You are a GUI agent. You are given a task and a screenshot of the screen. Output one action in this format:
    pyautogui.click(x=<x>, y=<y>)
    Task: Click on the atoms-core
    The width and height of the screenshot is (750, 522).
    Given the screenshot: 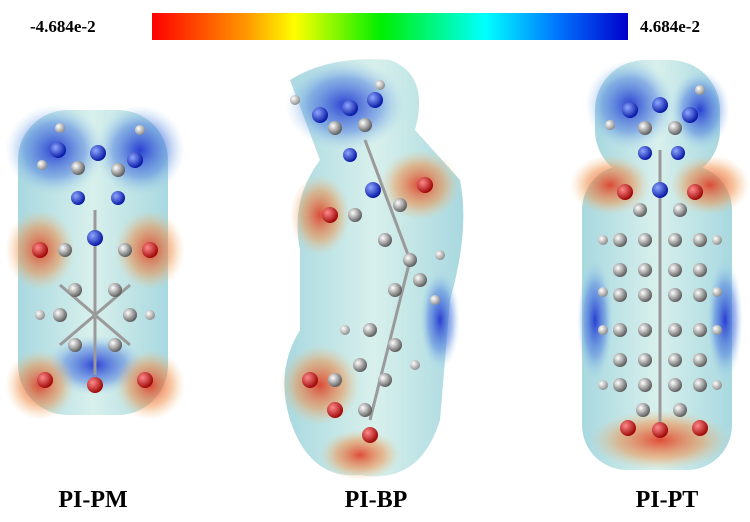 What is the action you would take?
    pyautogui.click(x=660, y=312)
    